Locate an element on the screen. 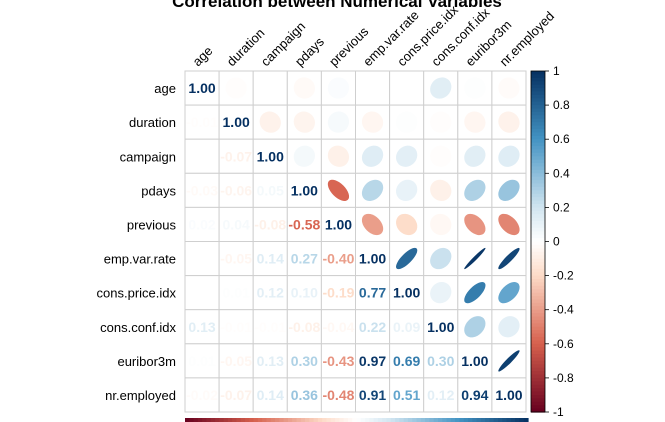 This screenshot has width=665, height=422. cell-previous-pdays: -0.58 is located at coordinates (304, 224).